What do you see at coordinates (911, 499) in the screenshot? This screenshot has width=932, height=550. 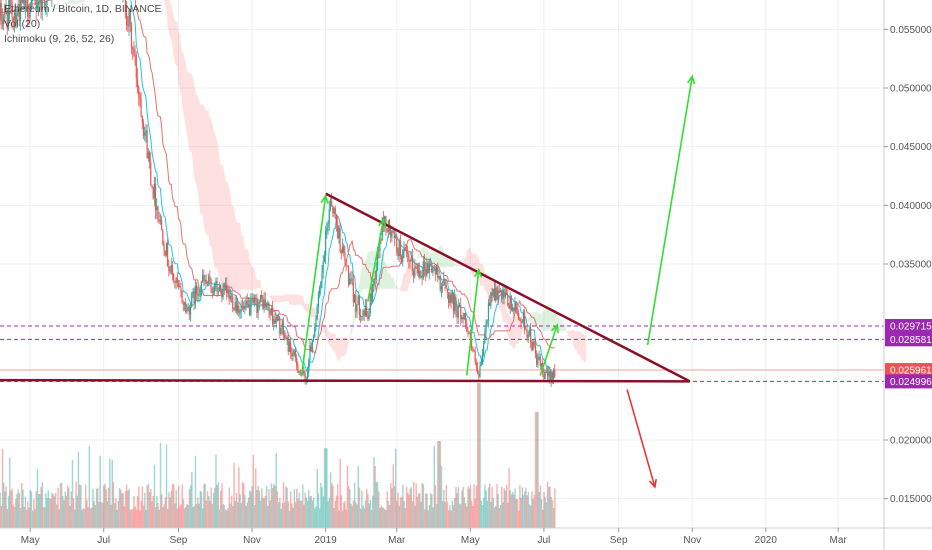 I see `price-tick-label: 0.015000` at bounding box center [911, 499].